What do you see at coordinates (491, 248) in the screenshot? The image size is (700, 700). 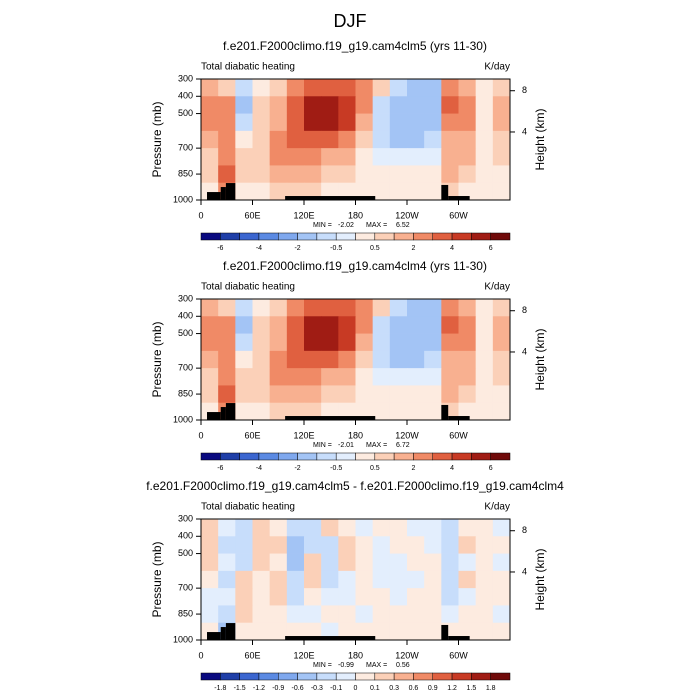 I see `colorbar-label: 6` at bounding box center [491, 248].